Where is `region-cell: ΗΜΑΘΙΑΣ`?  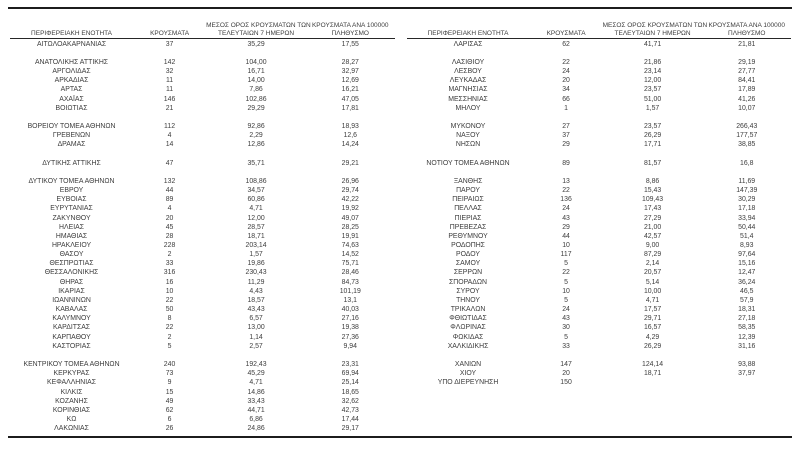
region-cell: ΗΜΑΘΙΑΣ is located at coordinates (71, 236).